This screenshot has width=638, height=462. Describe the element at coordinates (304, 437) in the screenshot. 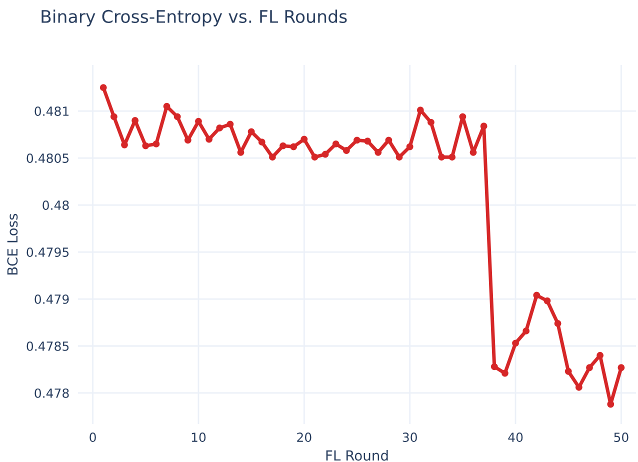

I see `x-tick-label: 20` at that location.